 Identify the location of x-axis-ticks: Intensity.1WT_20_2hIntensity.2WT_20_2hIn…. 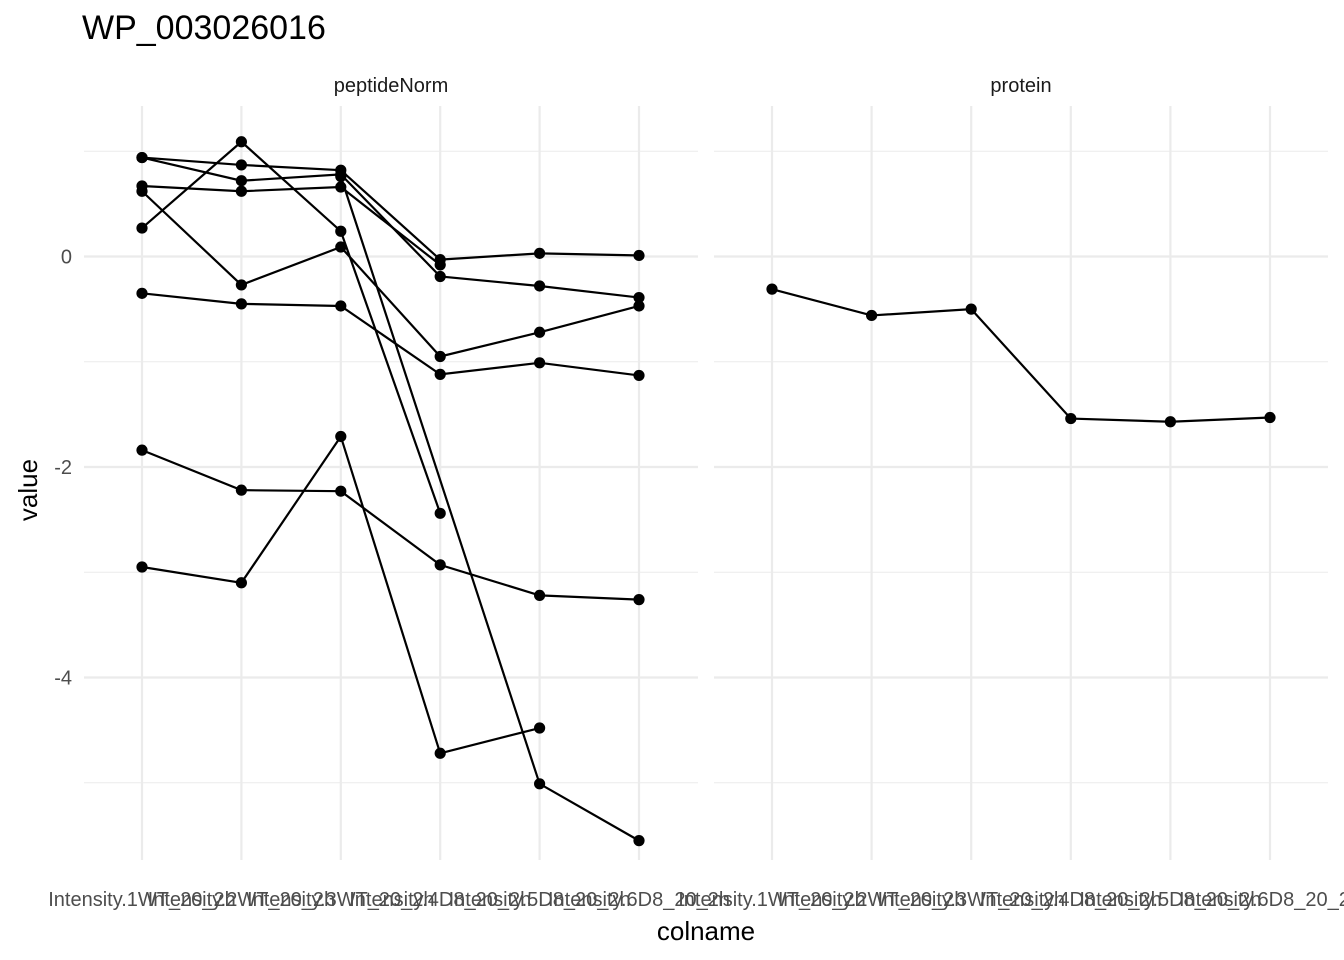
(696, 900).